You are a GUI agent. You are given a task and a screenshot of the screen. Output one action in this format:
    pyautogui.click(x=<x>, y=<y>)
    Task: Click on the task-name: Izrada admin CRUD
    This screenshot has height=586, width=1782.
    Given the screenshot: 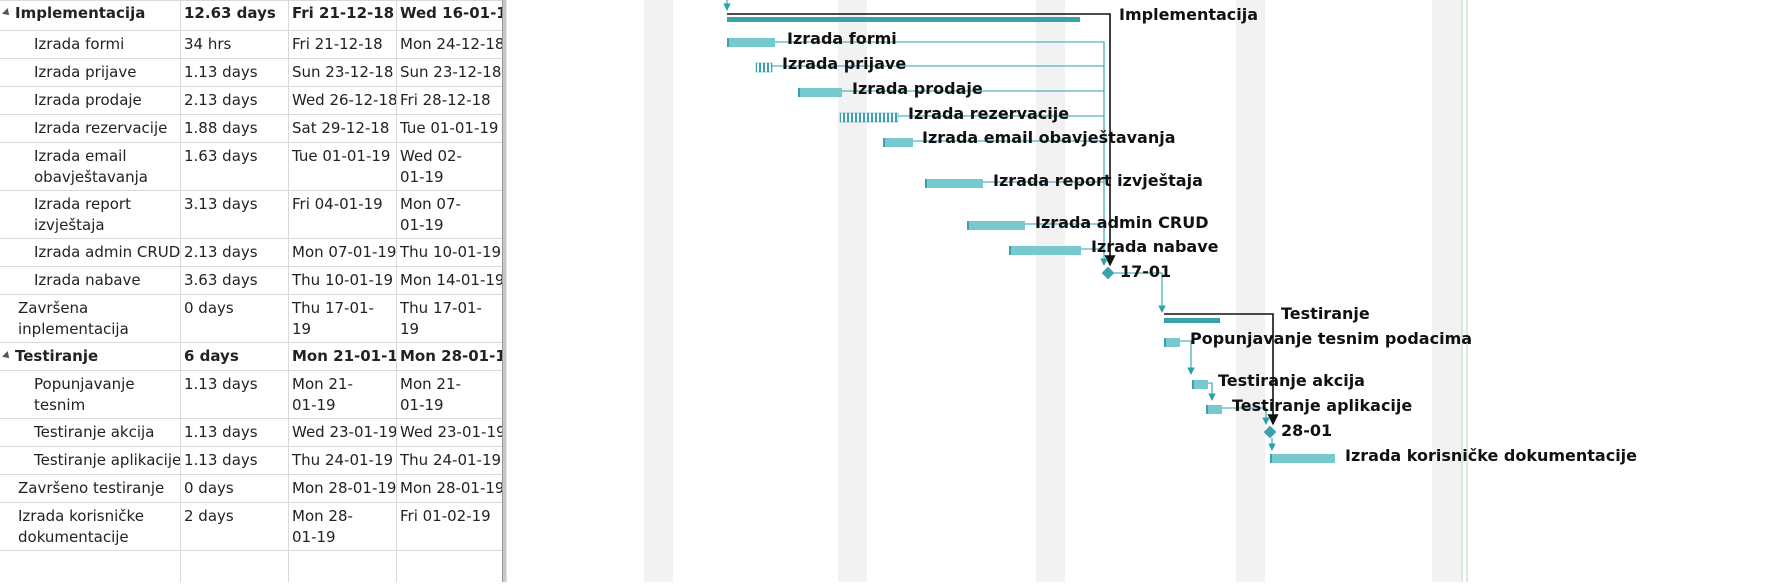 What is the action you would take?
    pyautogui.click(x=107, y=252)
    